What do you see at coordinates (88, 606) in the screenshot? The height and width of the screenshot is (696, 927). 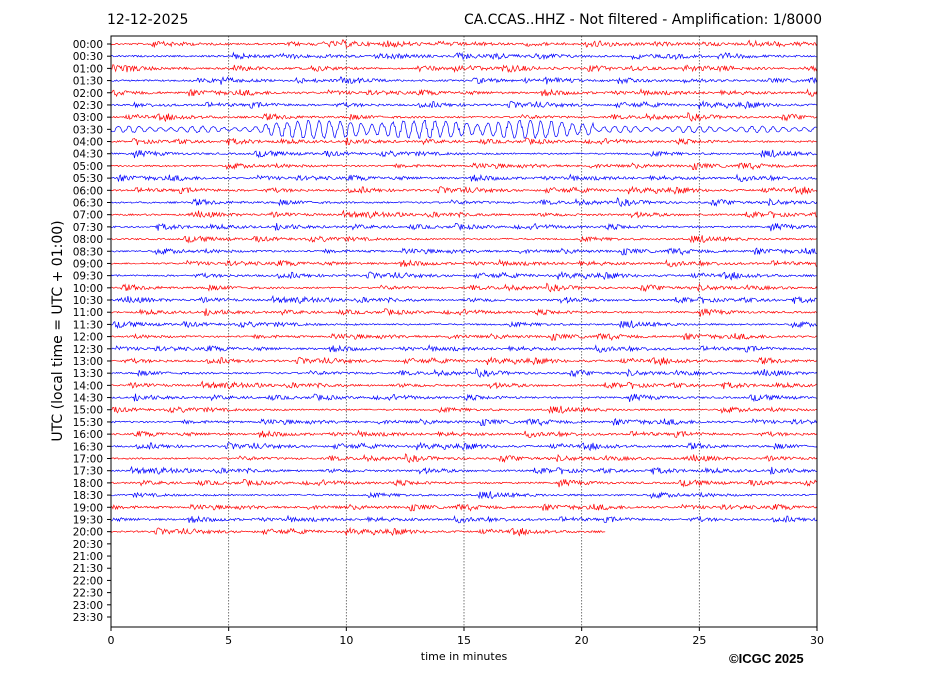 I see `y-tick-label: 23:00` at bounding box center [88, 606].